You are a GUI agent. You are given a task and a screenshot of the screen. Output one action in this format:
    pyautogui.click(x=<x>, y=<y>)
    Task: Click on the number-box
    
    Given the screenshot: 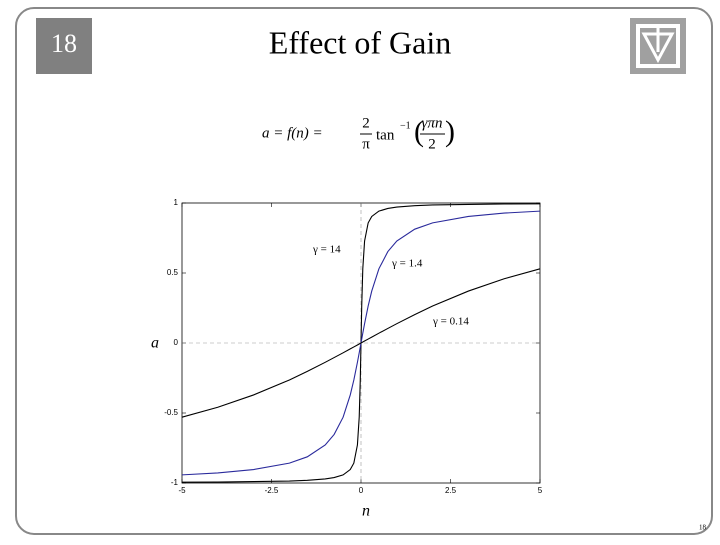 What is the action you would take?
    pyautogui.click(x=64, y=46)
    